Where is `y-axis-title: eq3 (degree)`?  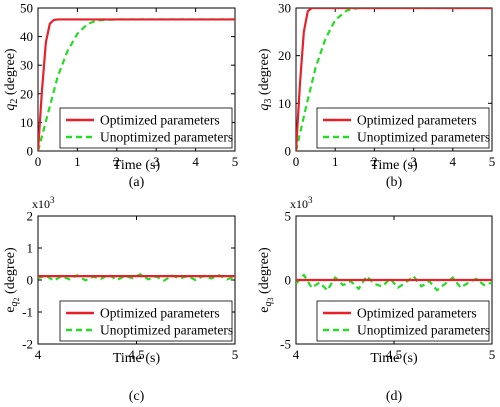 y-axis-title: eq3 (degree) is located at coordinates (266, 280).